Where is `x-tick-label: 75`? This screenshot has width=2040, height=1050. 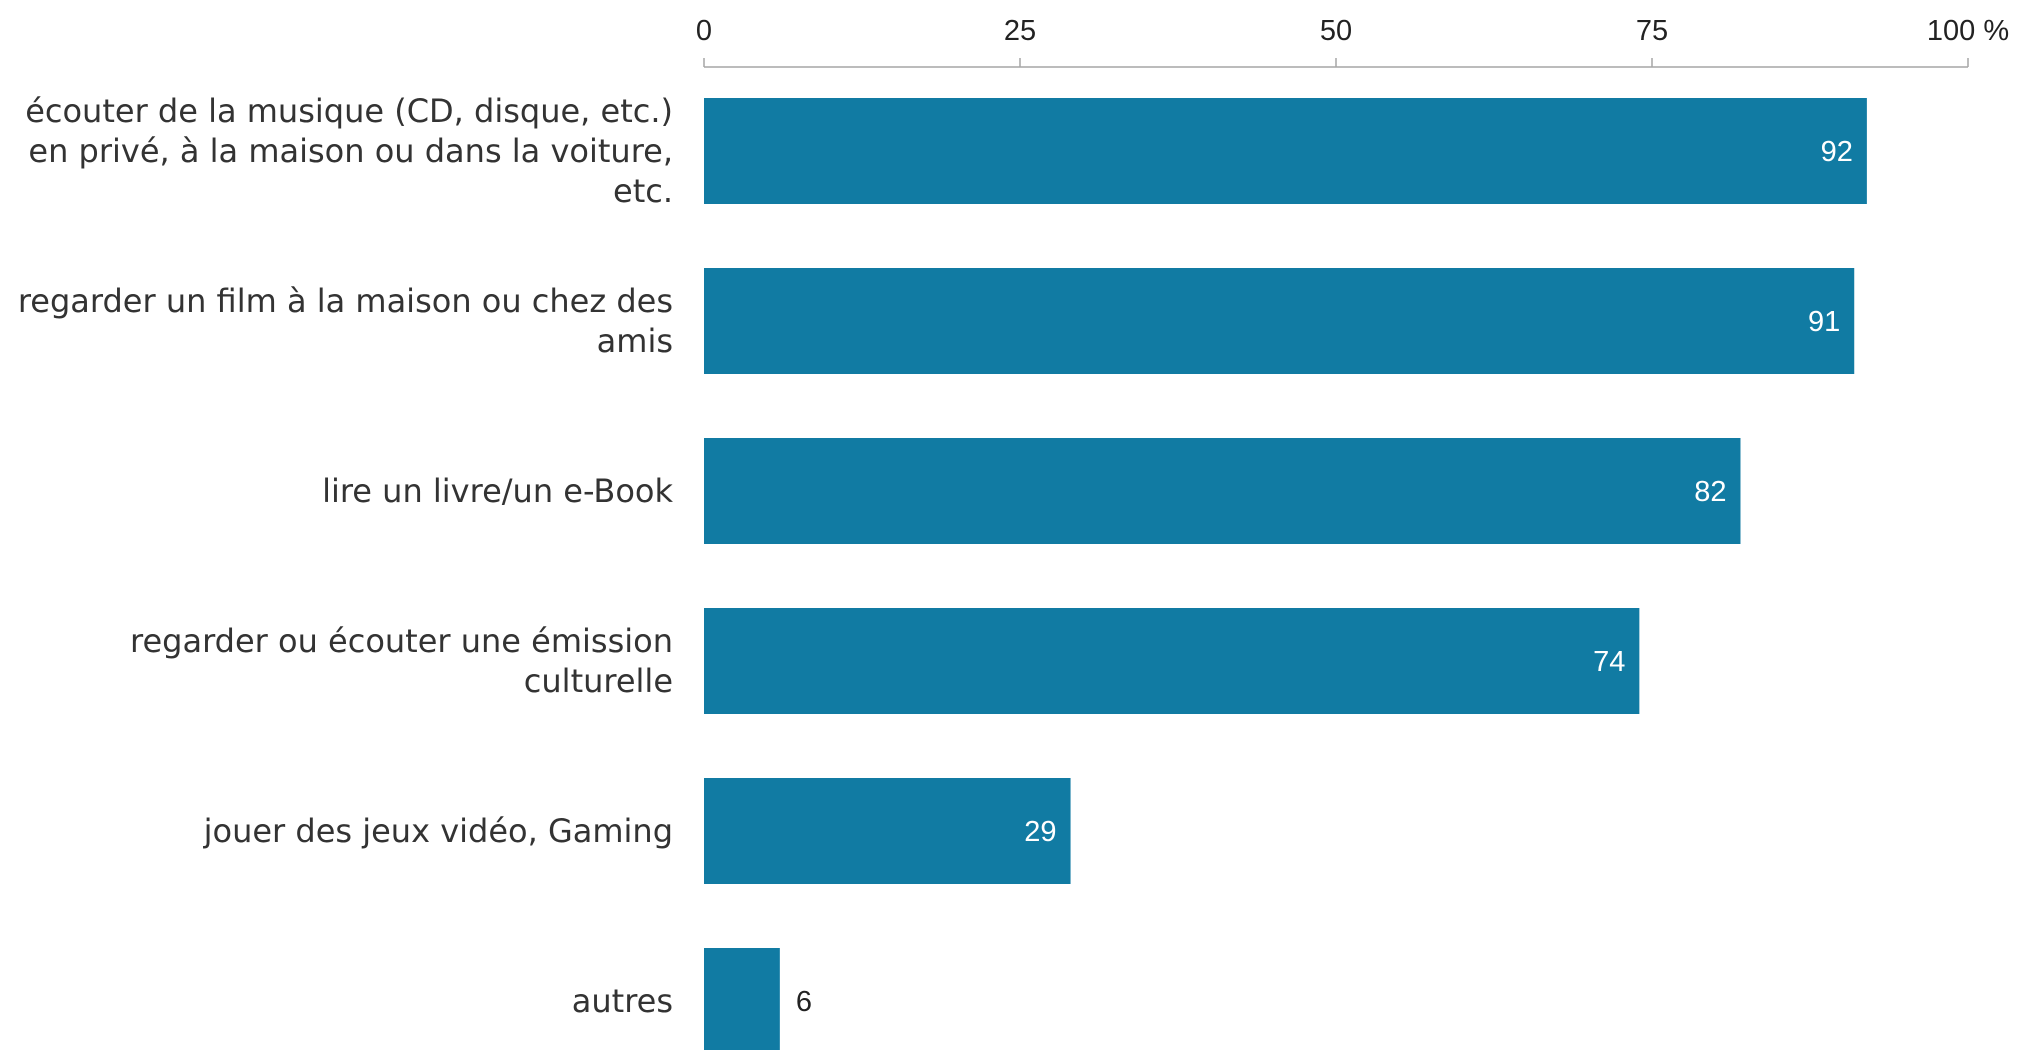
x-tick-label: 75 is located at coordinates (1652, 31).